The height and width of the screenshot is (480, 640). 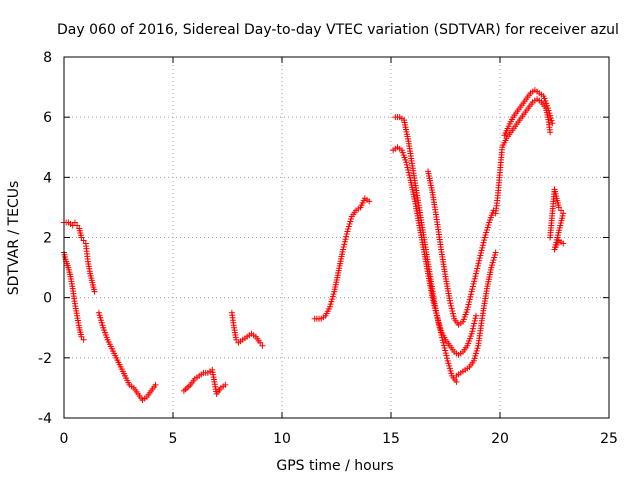 I want to click on series-track-6b, so click(x=528, y=113).